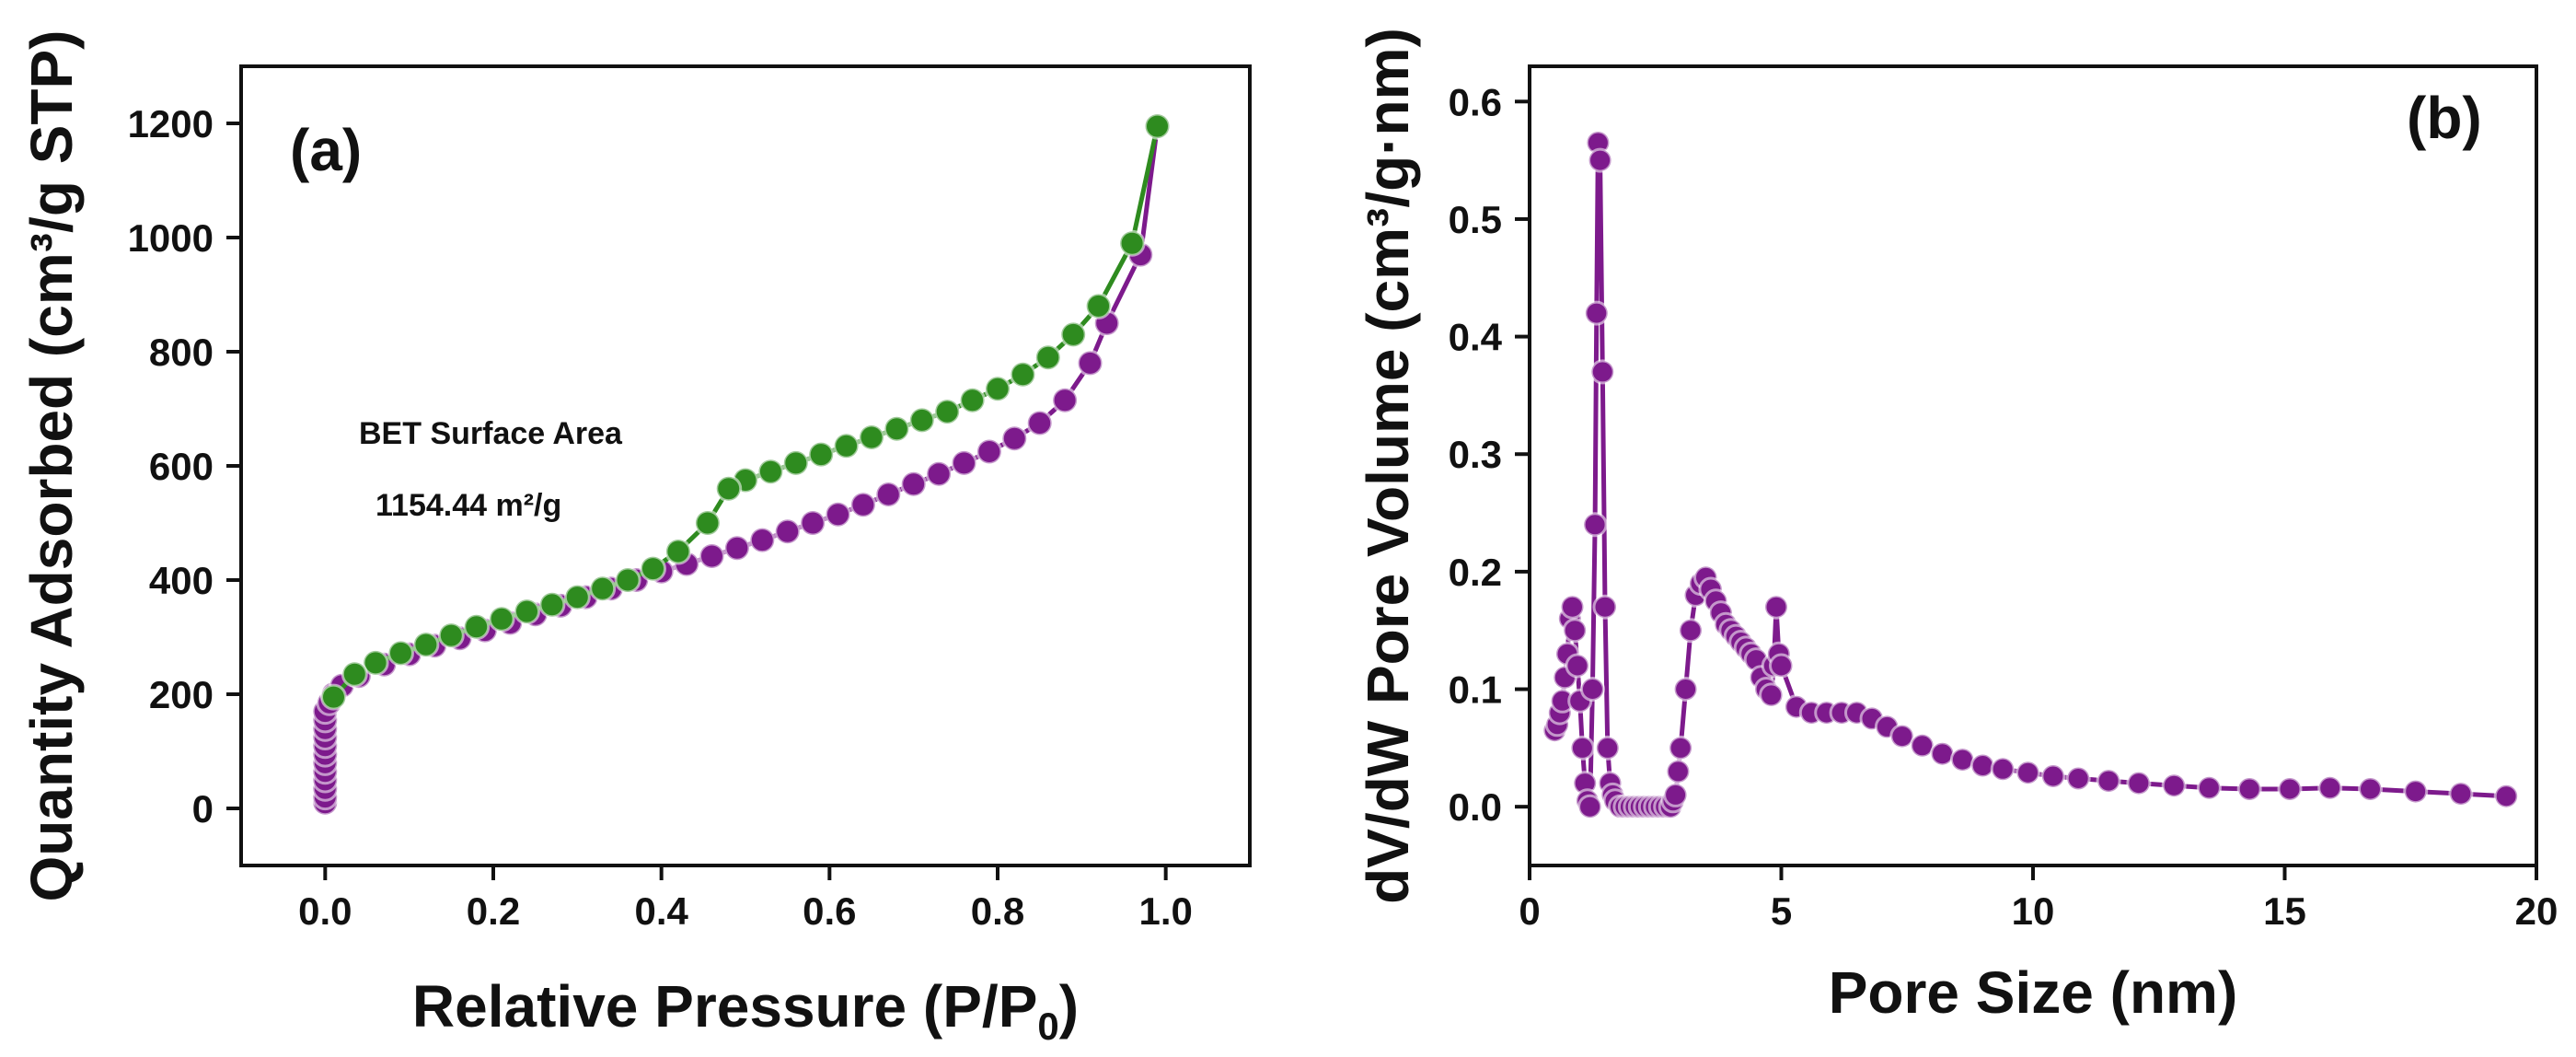 The image size is (2576, 1057). Describe the element at coordinates (1475, 690) in the screenshot. I see `panel-b-y-tick-label: 0.1` at that location.